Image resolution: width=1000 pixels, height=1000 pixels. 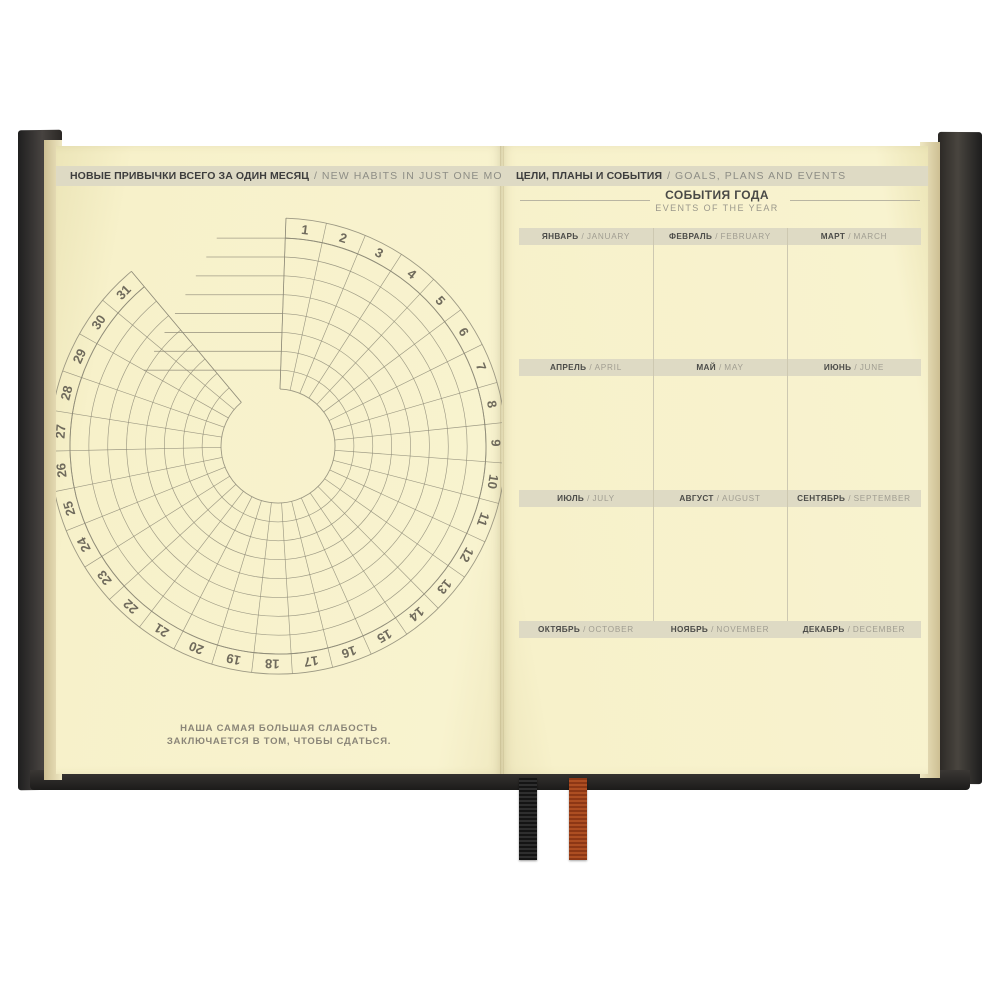 I want to click on month-name-english: APRIL, so click(x=608, y=367).